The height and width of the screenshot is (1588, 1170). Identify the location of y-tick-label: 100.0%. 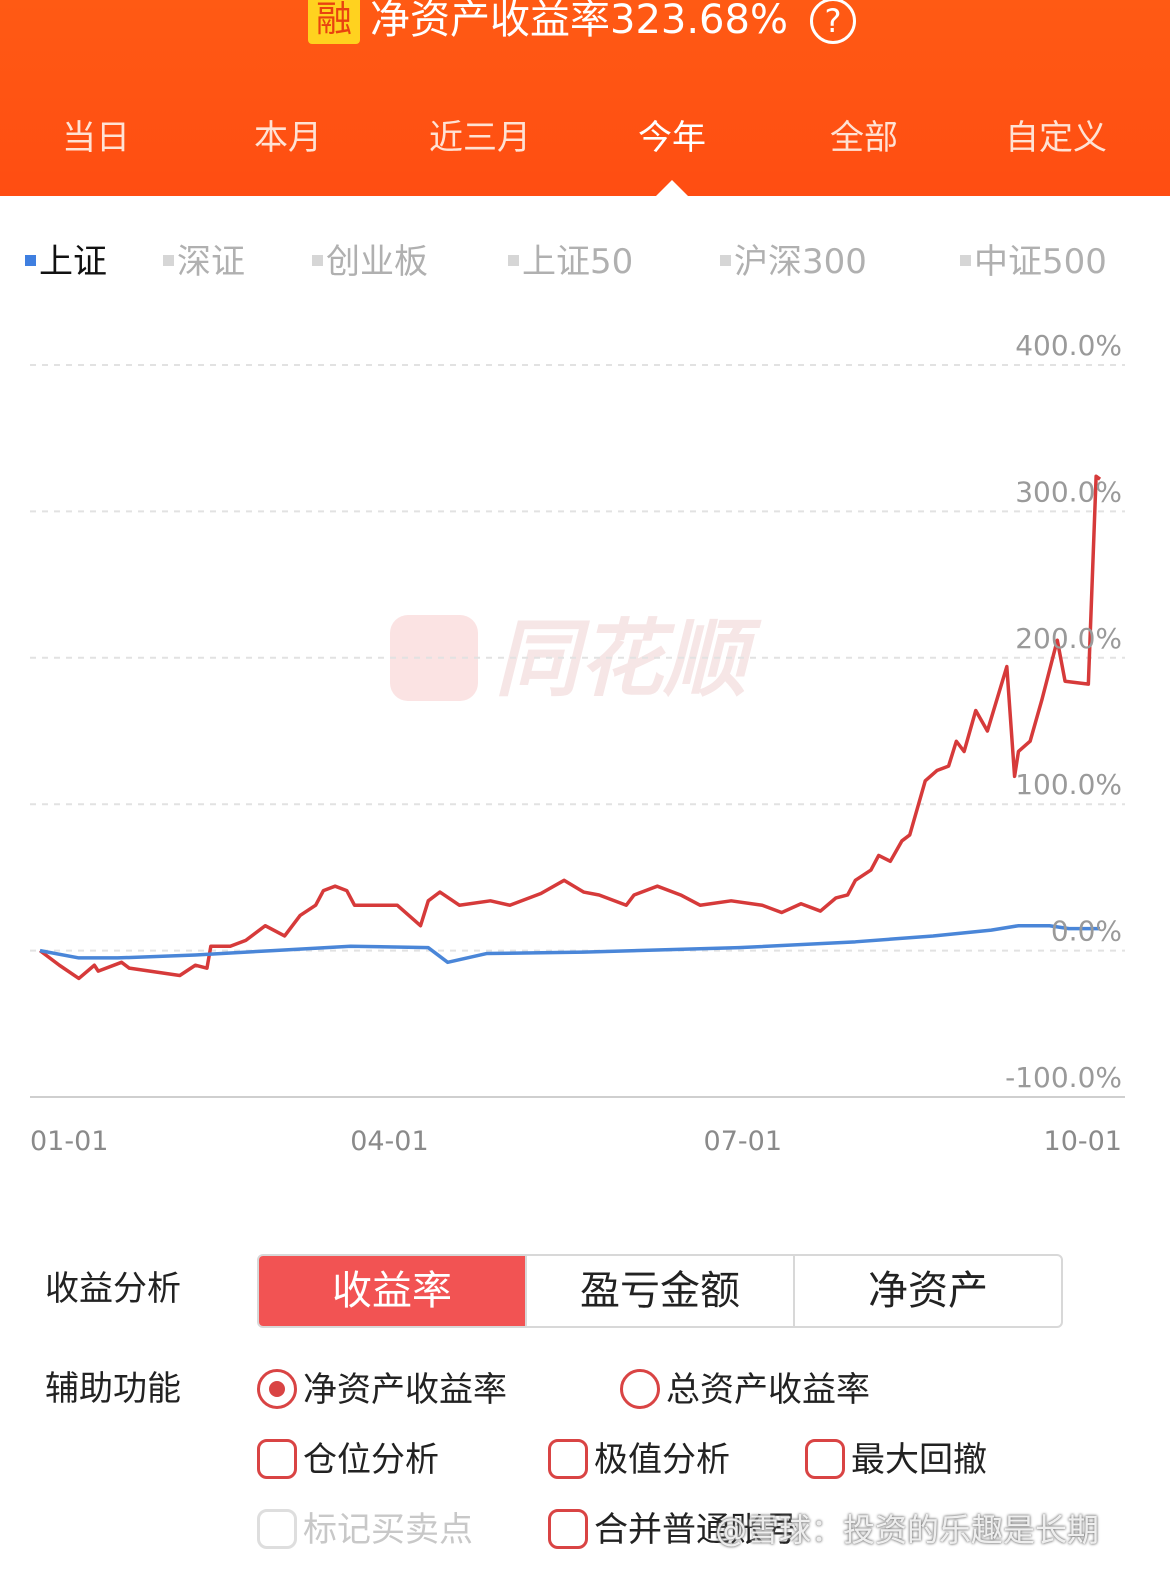
(1068, 784).